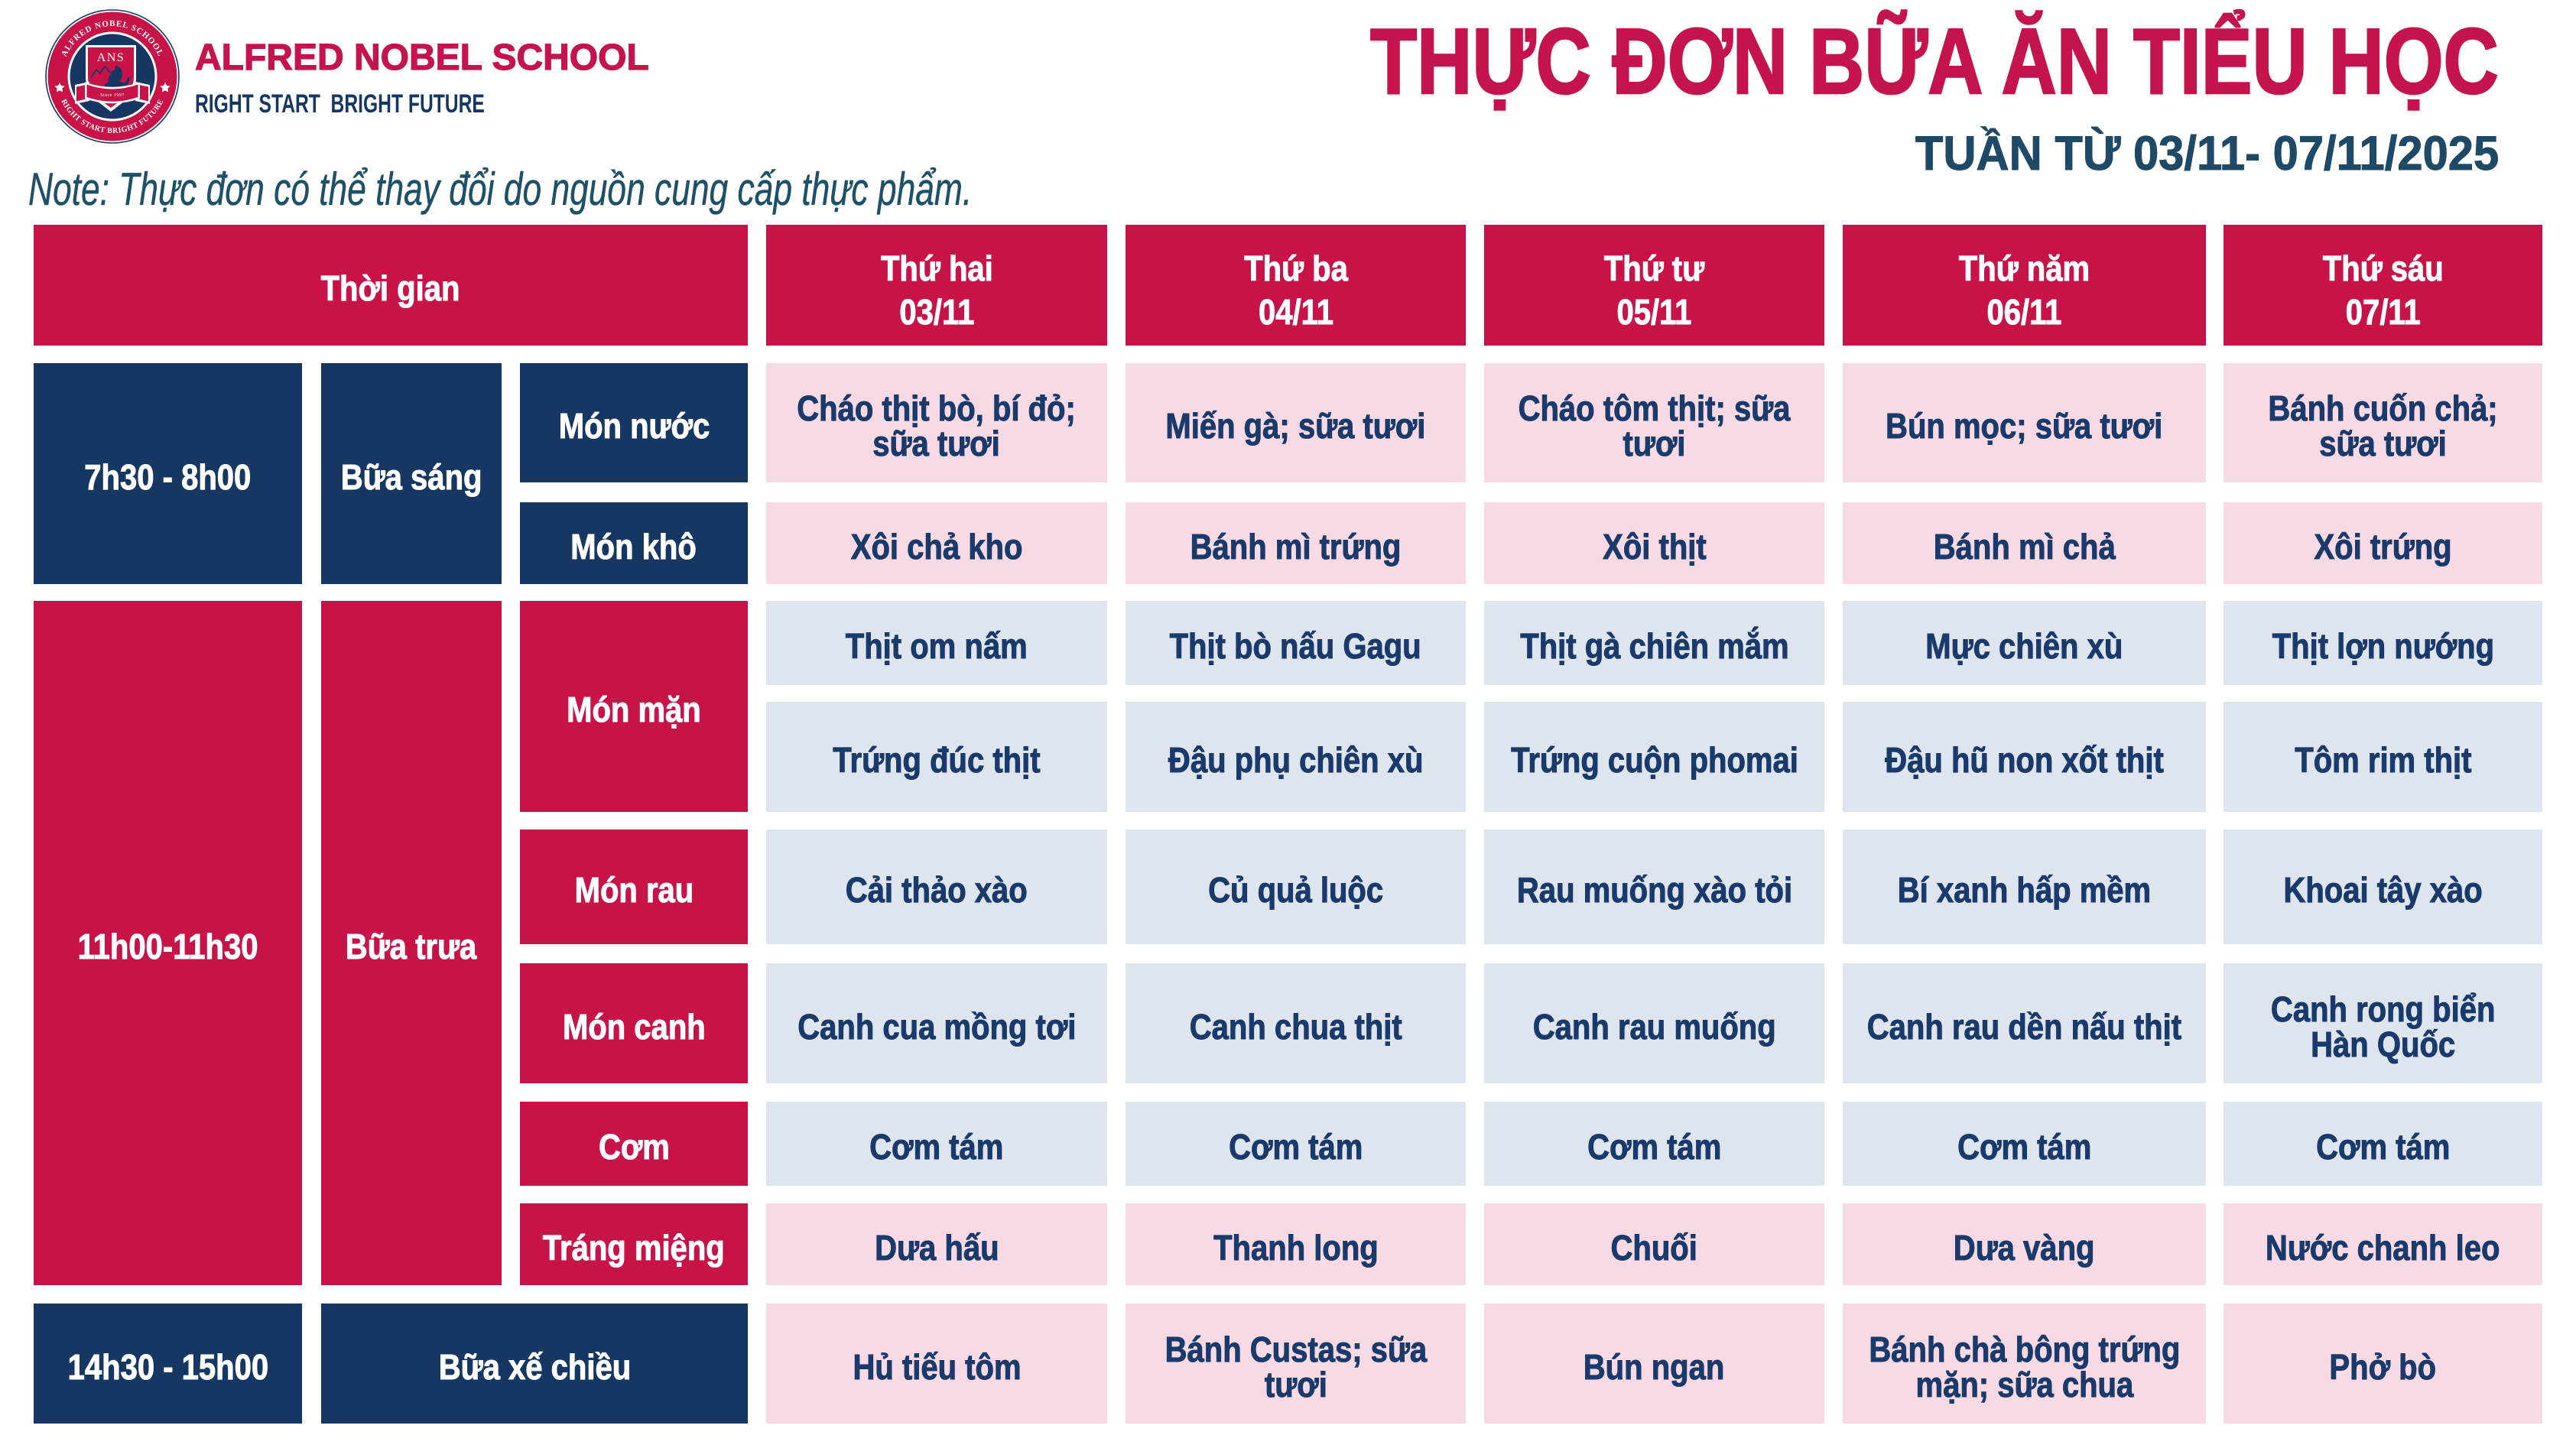 Image resolution: width=2576 pixels, height=1448 pixels. What do you see at coordinates (113, 95) in the screenshot?
I see `svg-text: Since 1997` at bounding box center [113, 95].